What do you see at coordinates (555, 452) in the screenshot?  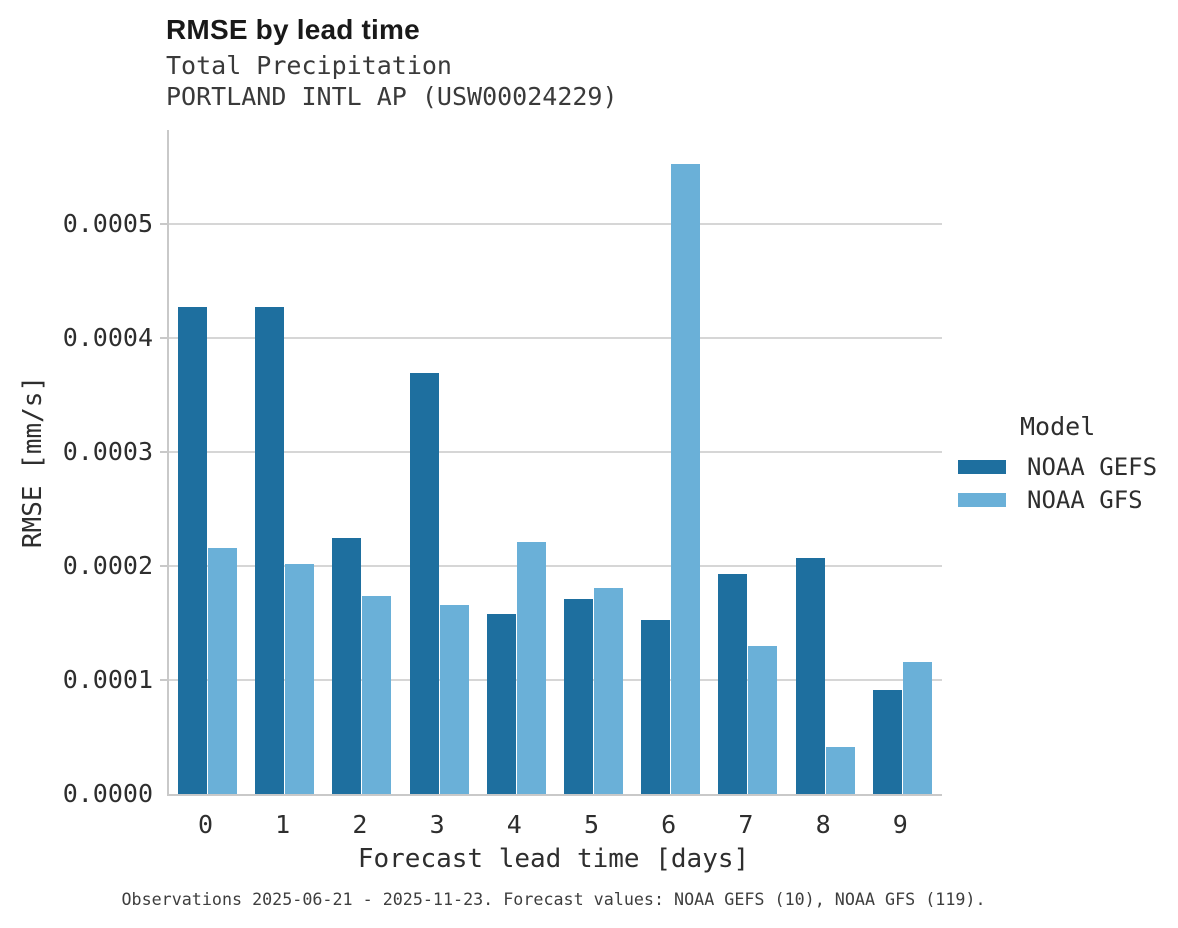 I see `gridline-0.0003` at bounding box center [555, 452].